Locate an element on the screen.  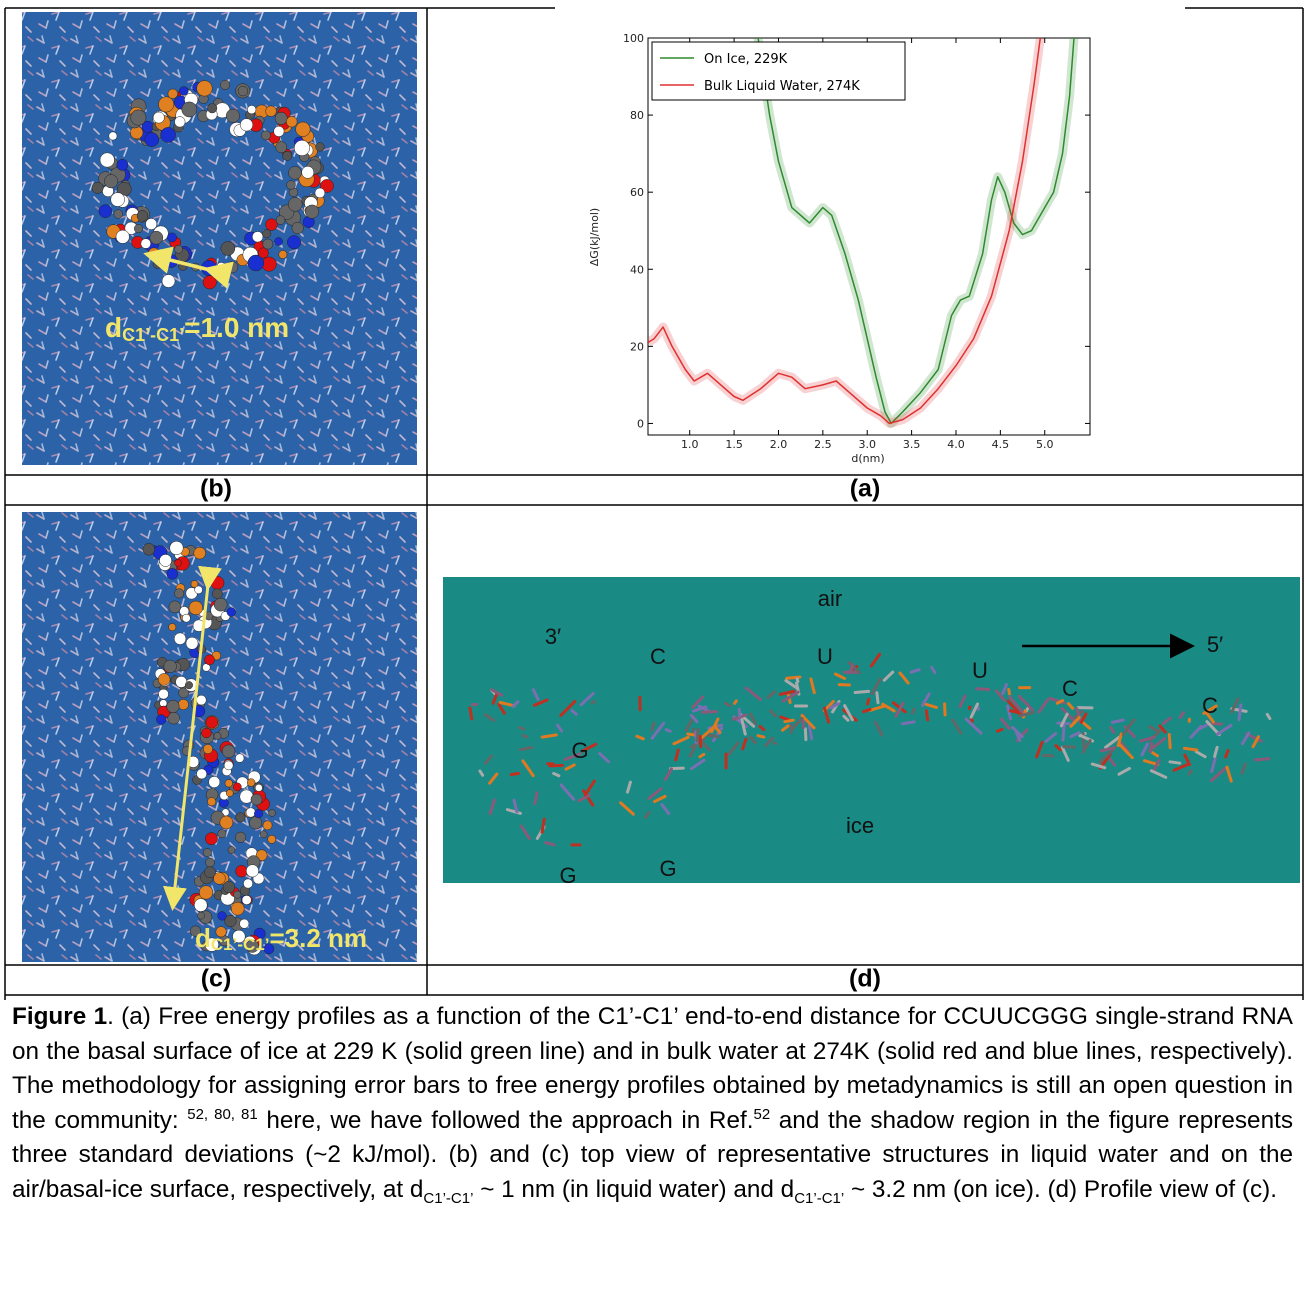
subscript: C1’-C1’ is located at coordinates (240, 944).